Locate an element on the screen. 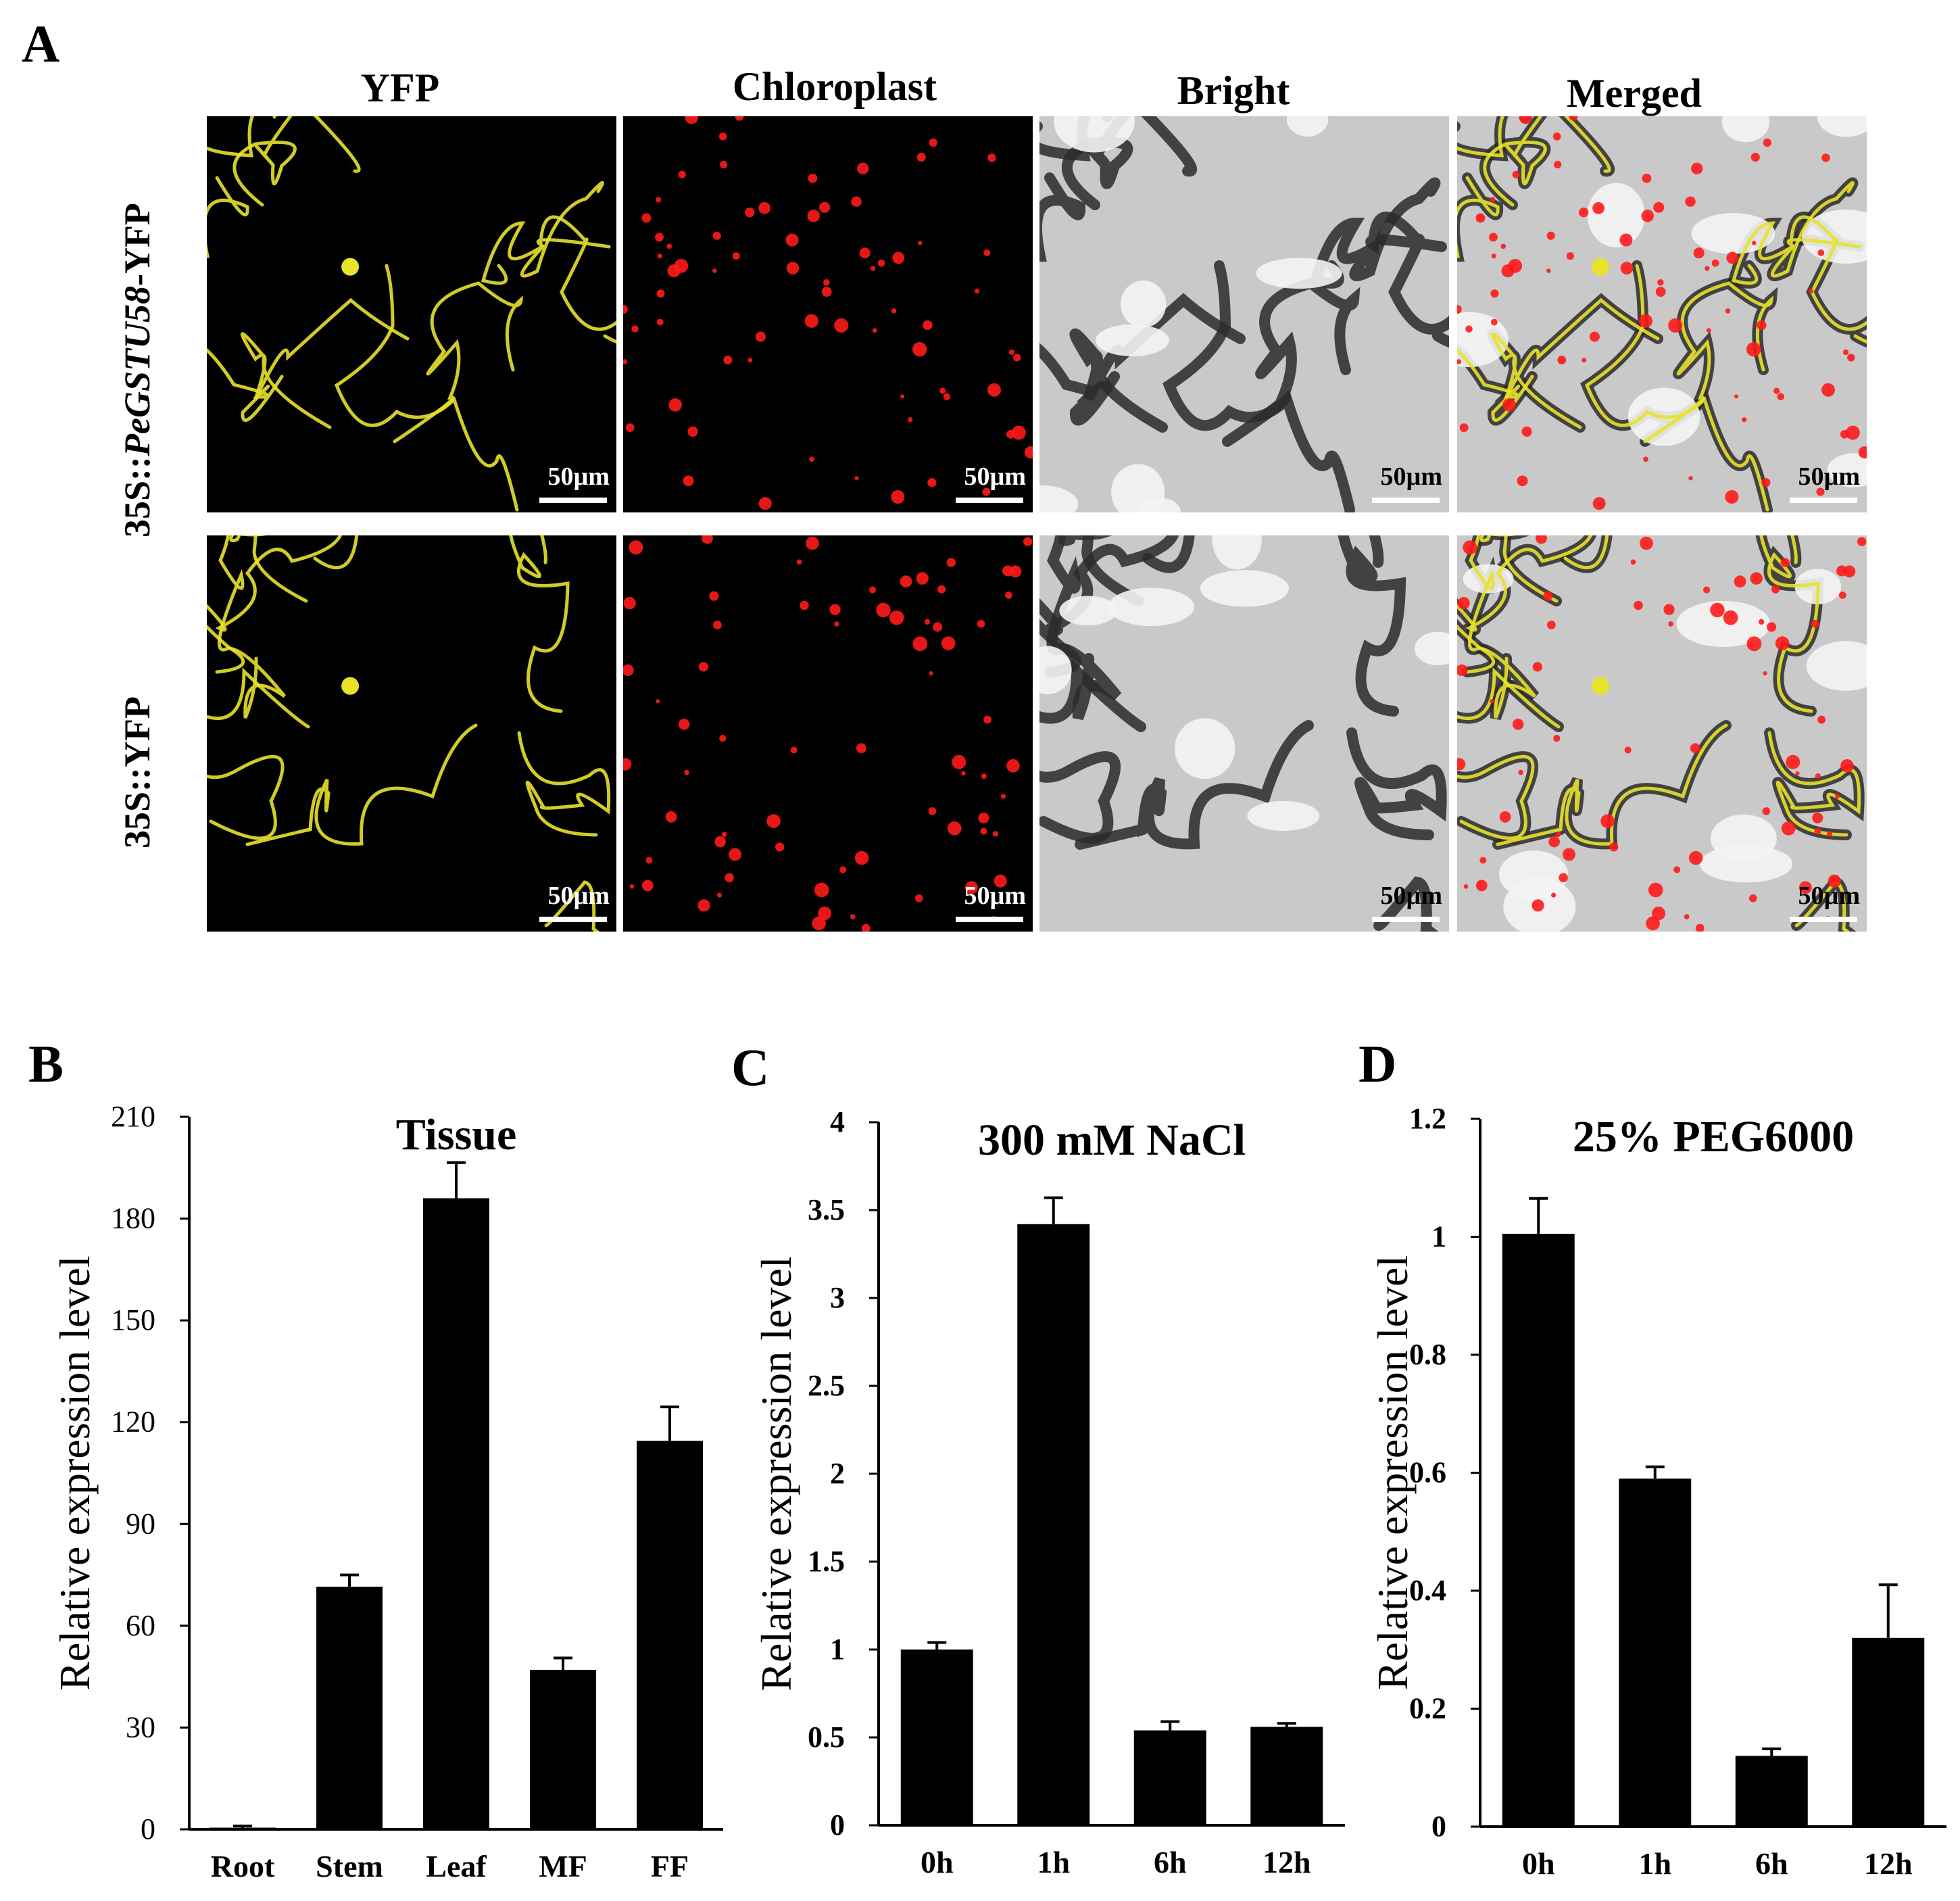 This screenshot has height=1901, width=1960. chart-d-bar-12h is located at coordinates (1888, 1732).